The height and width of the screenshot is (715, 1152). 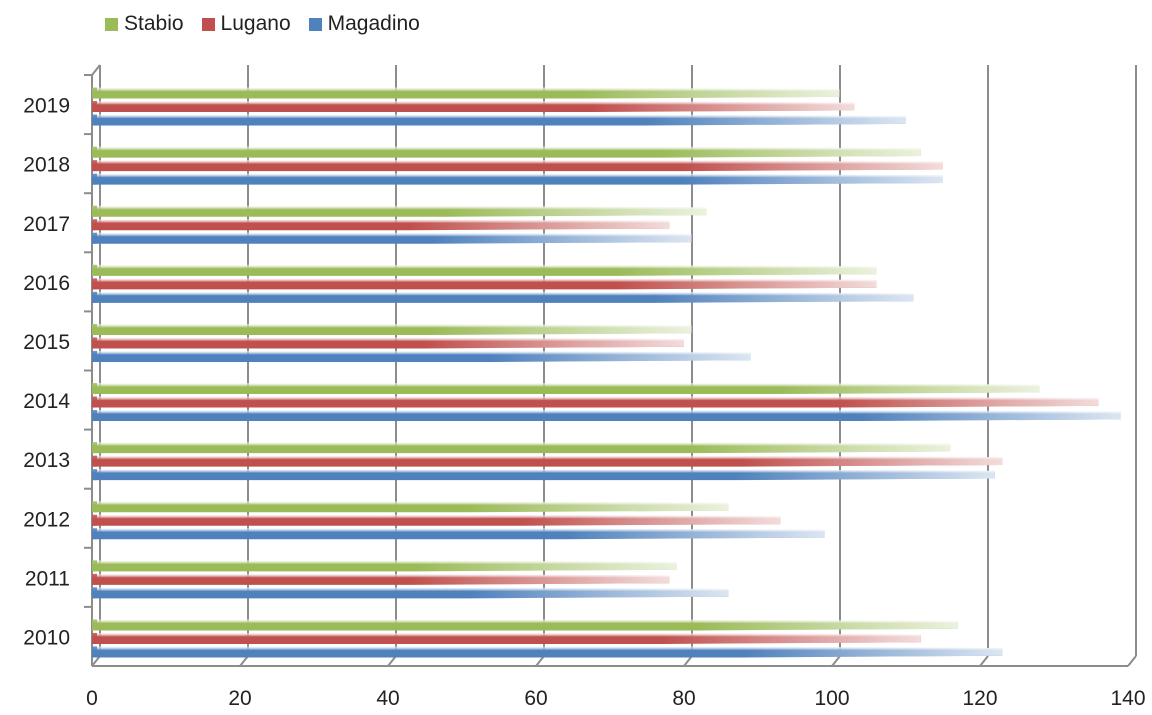 I want to click on bar-cap-stabio-2010, so click(x=94, y=625).